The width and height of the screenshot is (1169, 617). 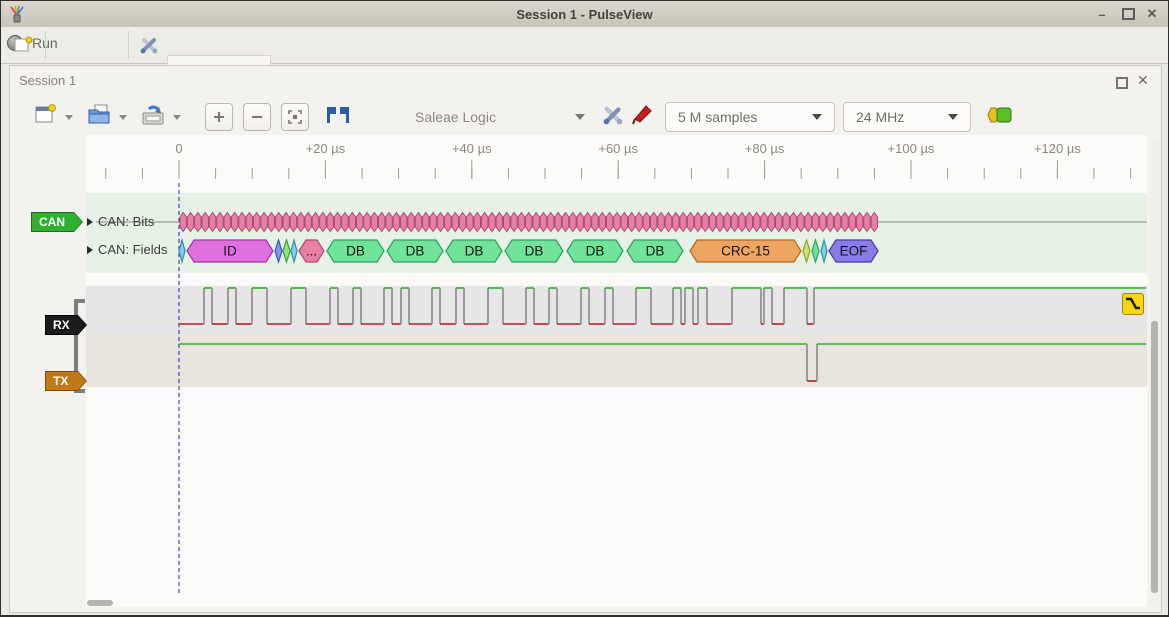 I want to click on maximize-button, so click(x=1128, y=14).